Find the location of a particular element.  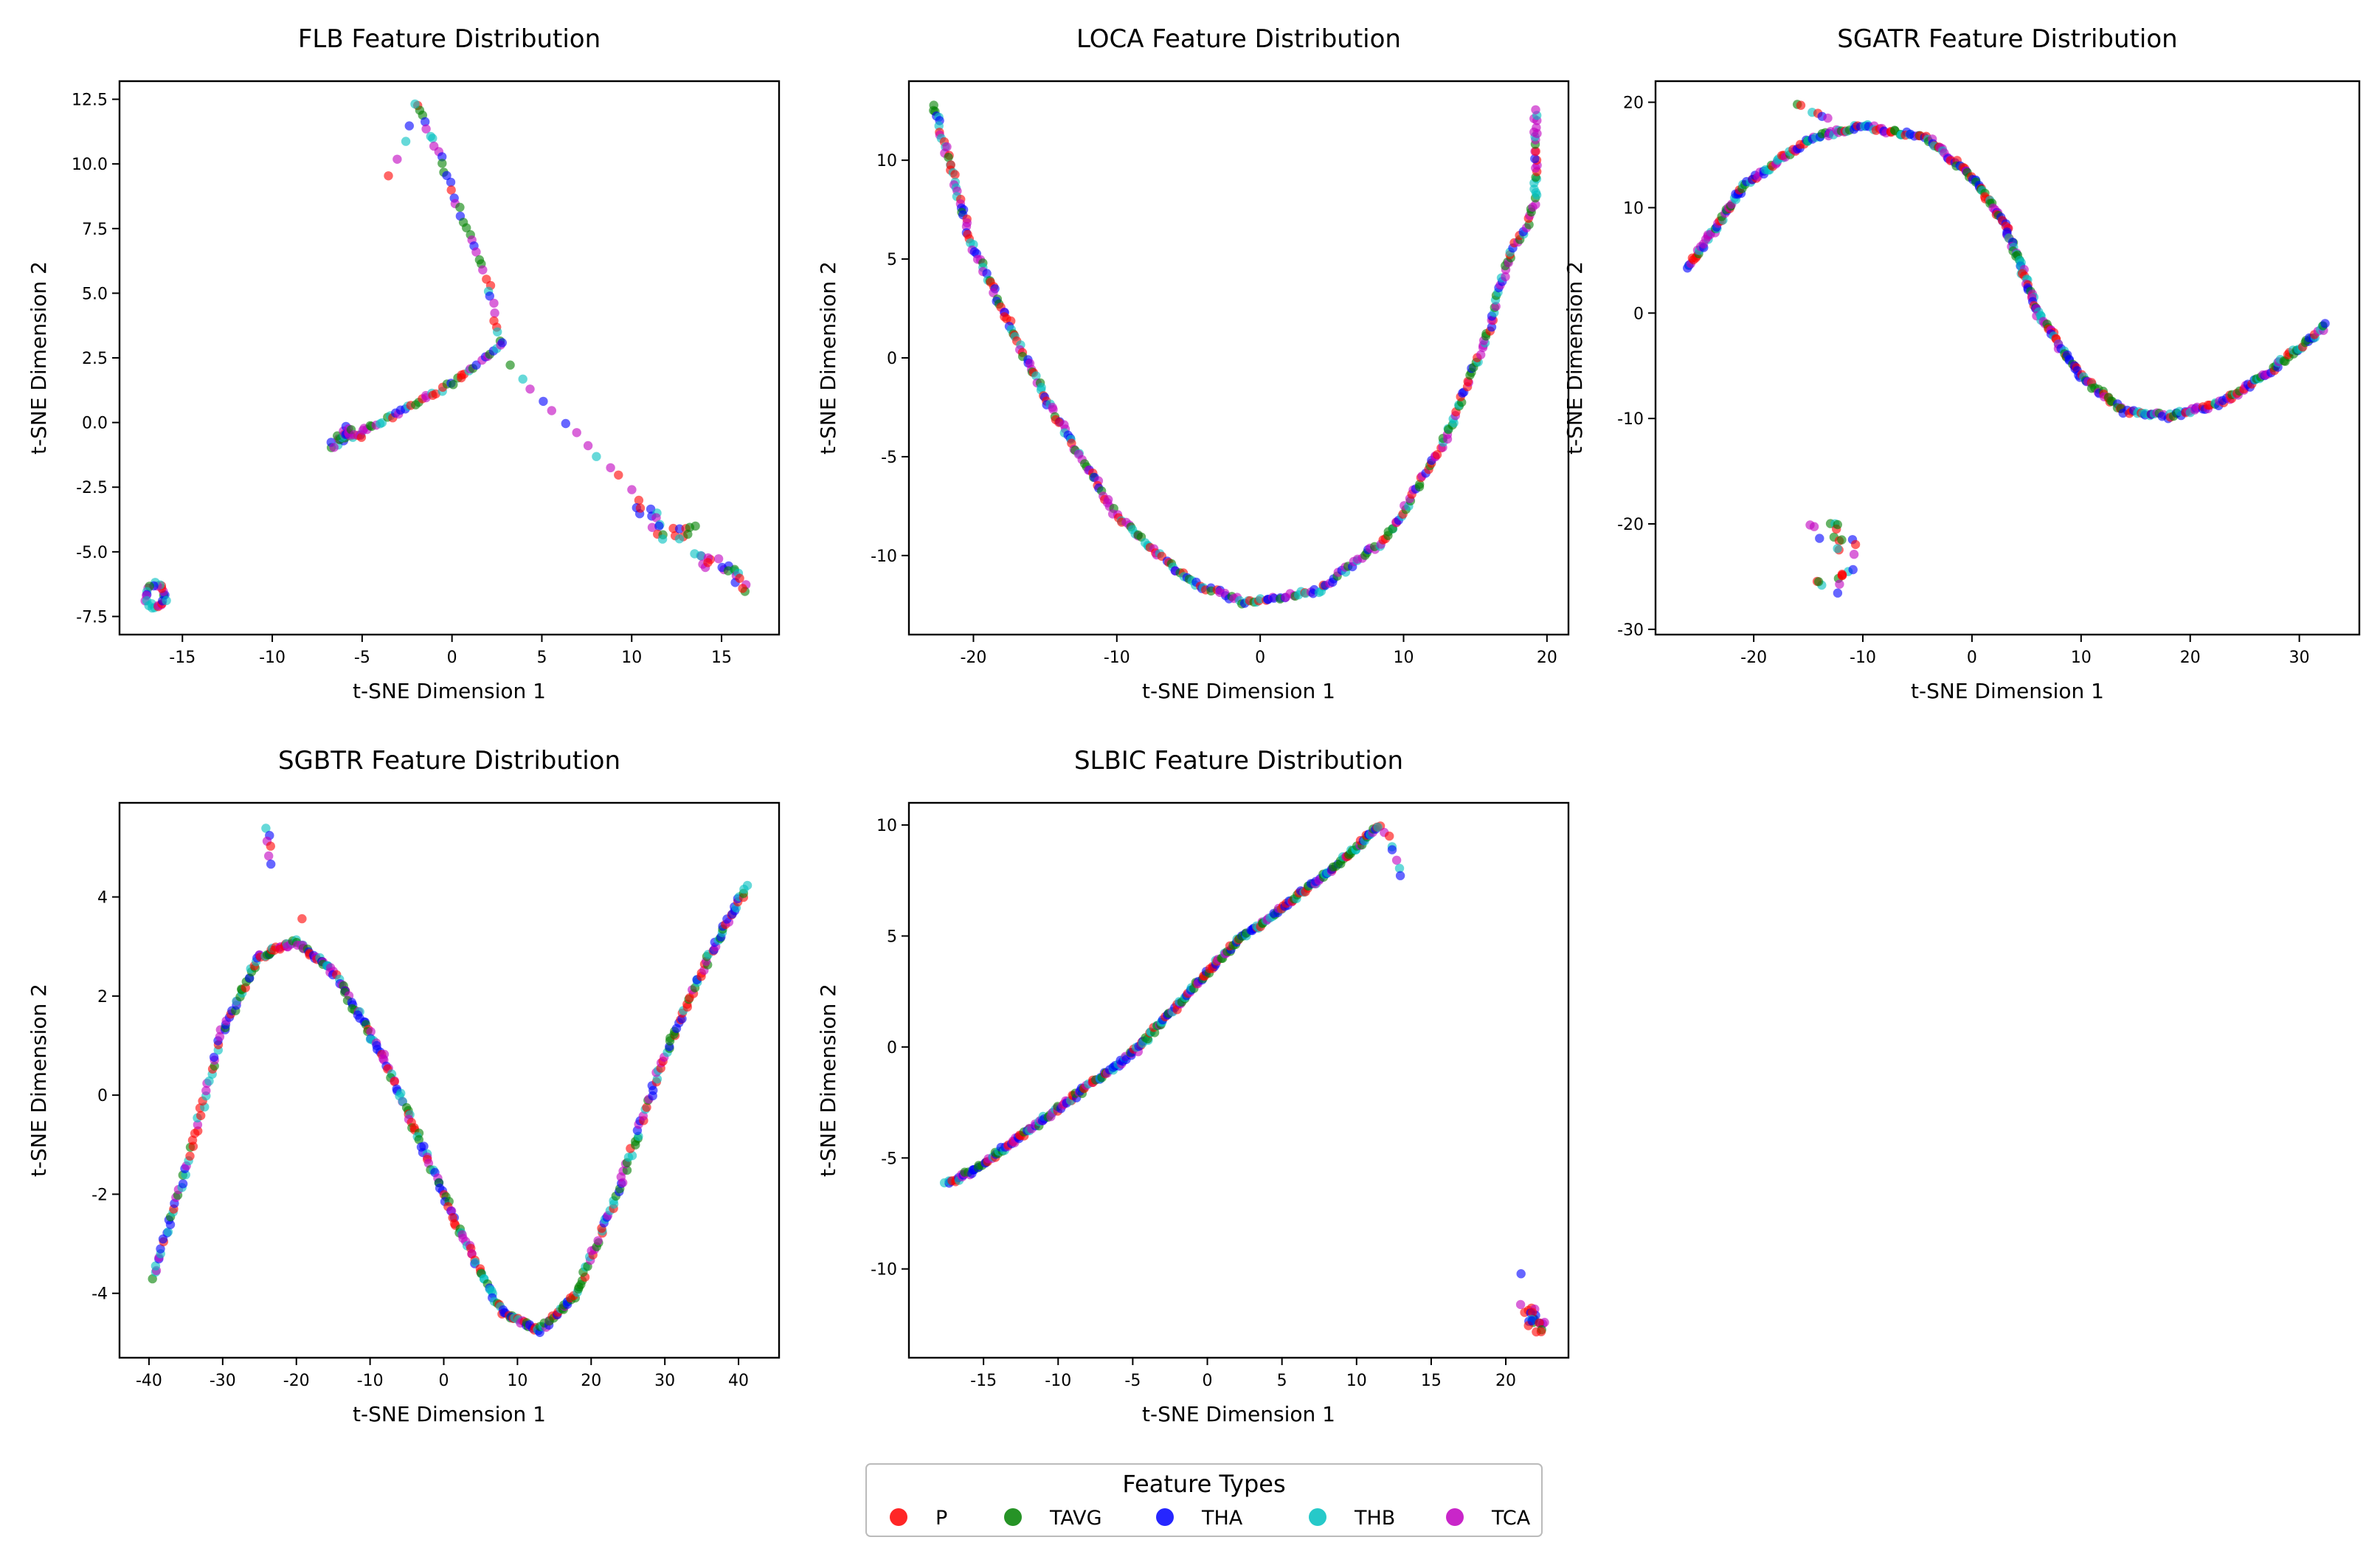

x-tick-label: -5 is located at coordinates (362, 658).